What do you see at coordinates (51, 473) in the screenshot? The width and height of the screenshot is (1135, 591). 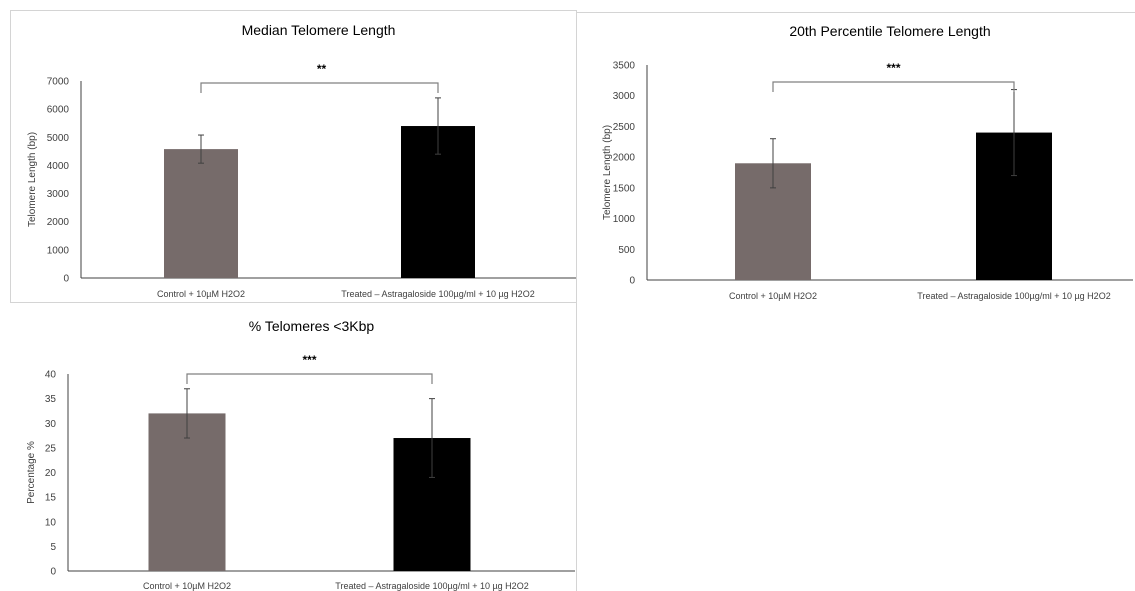 I see `y-tick-label: 20` at bounding box center [51, 473].